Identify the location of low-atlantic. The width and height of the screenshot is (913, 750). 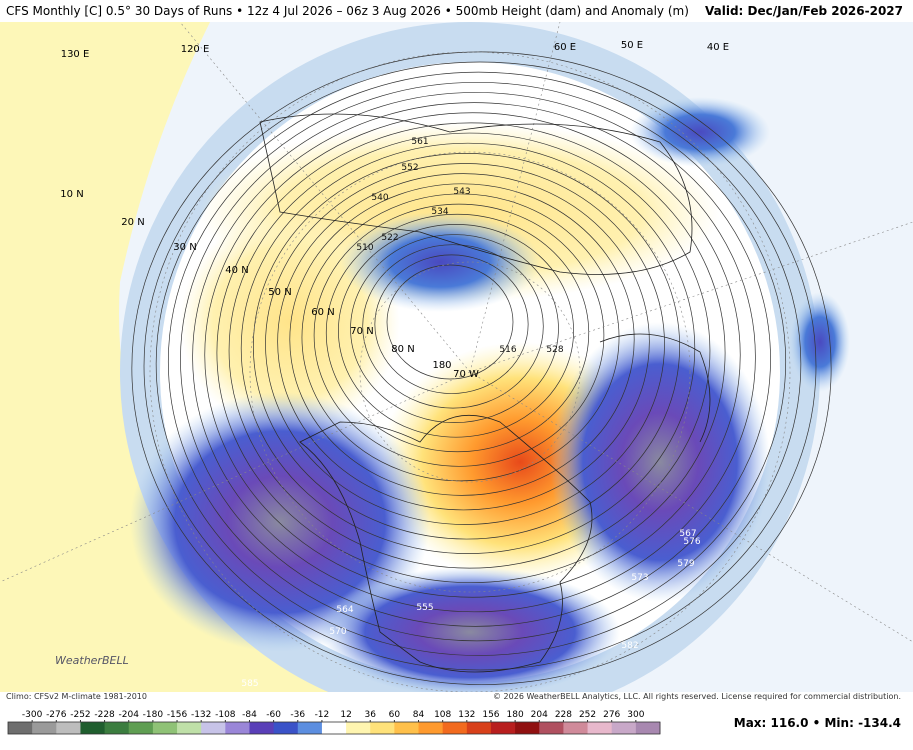
(660, 462).